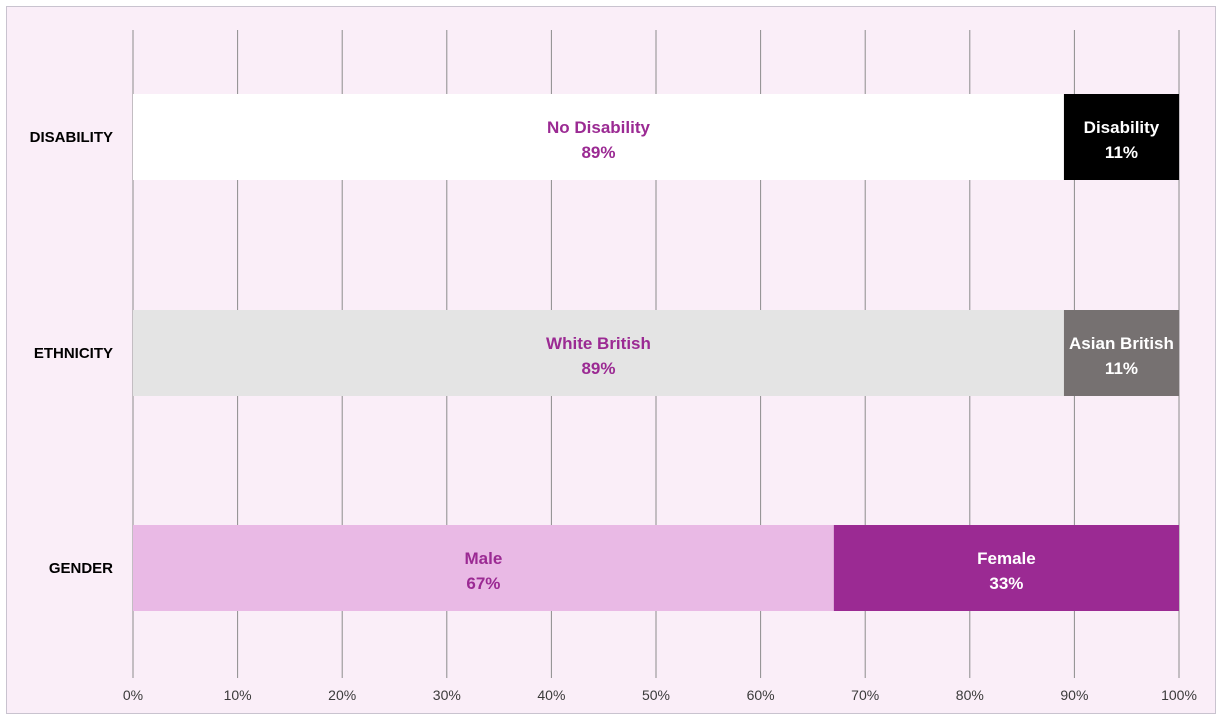  I want to click on segment-label: Disability, so click(1122, 127).